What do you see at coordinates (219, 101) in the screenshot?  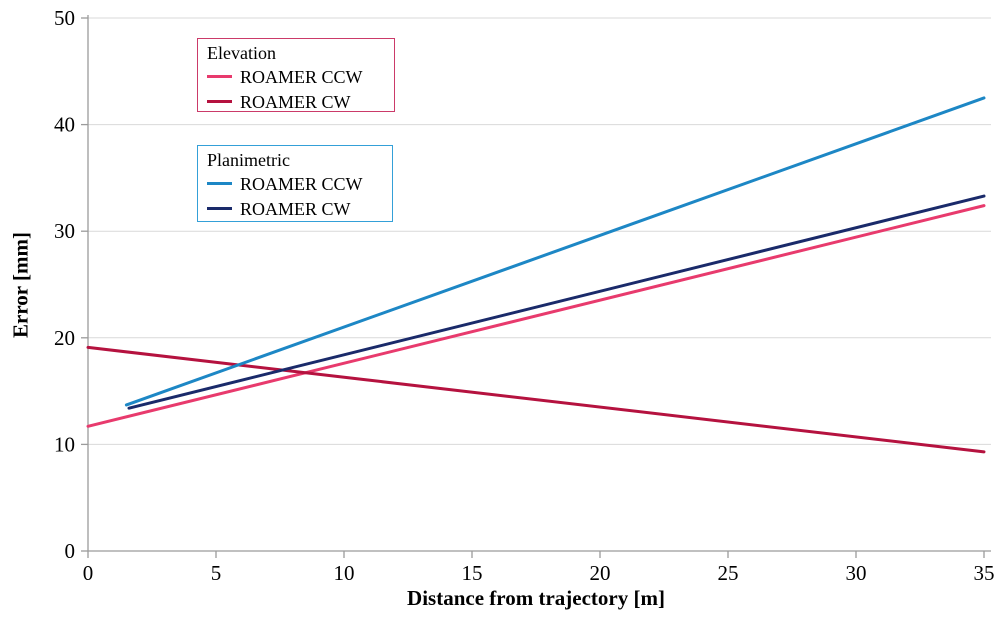 I see `line-swatch-elevation-cw` at bounding box center [219, 101].